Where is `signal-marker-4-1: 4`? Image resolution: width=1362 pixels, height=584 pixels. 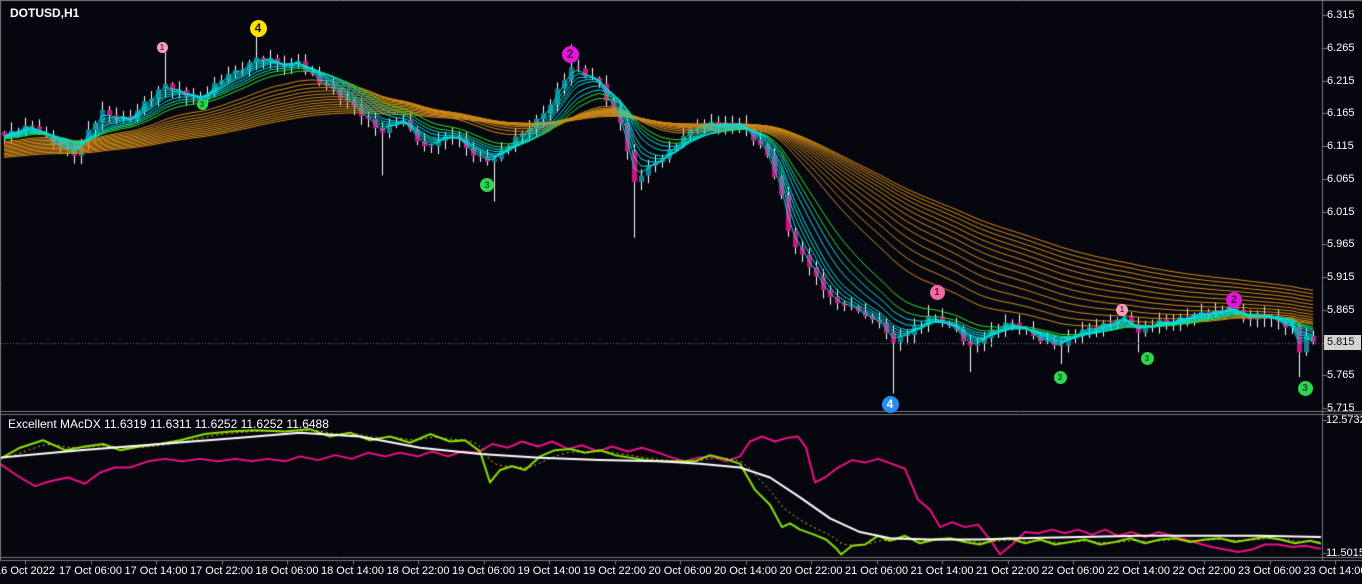 signal-marker-4-1: 4 is located at coordinates (258, 29).